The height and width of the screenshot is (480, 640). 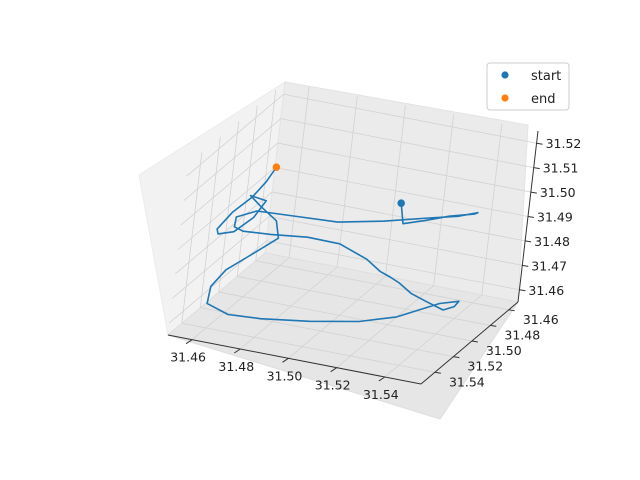 I want to click on tick-label-y: 31.50, so click(x=504, y=350).